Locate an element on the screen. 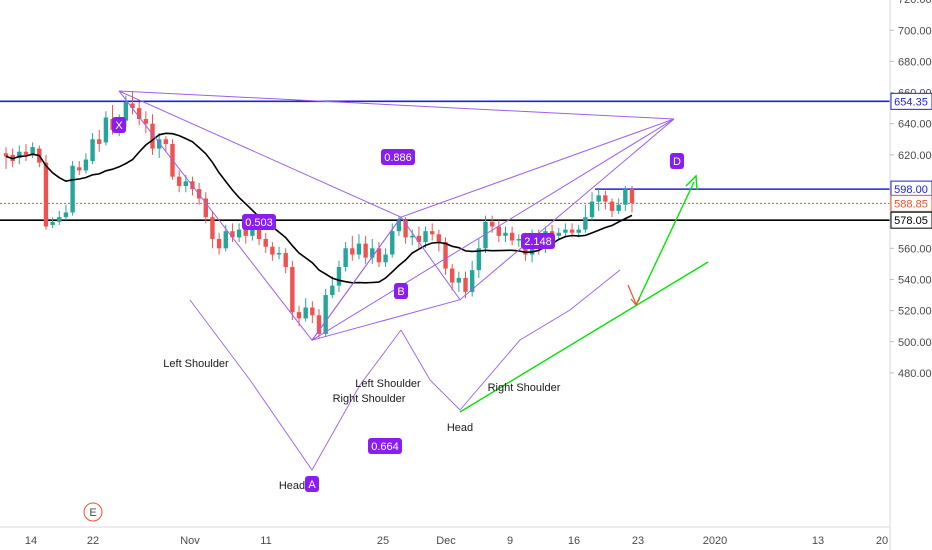 This screenshot has height=550, width=932. y-tick-label: 720.00 is located at coordinates (915, 3).